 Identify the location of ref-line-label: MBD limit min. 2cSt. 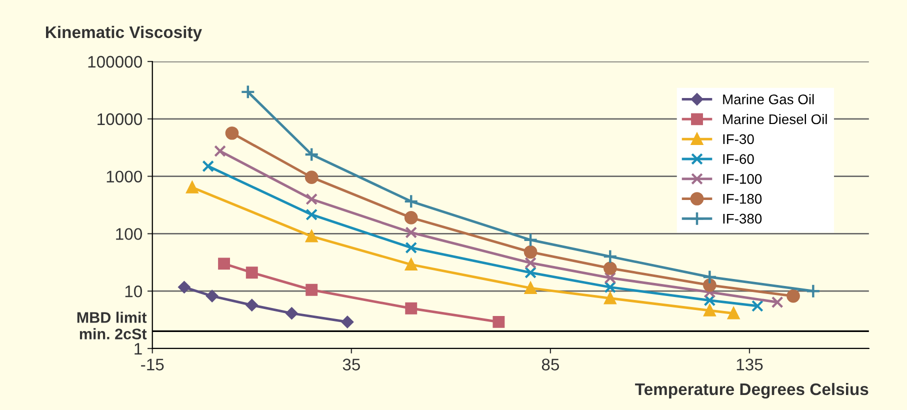
(112, 326).